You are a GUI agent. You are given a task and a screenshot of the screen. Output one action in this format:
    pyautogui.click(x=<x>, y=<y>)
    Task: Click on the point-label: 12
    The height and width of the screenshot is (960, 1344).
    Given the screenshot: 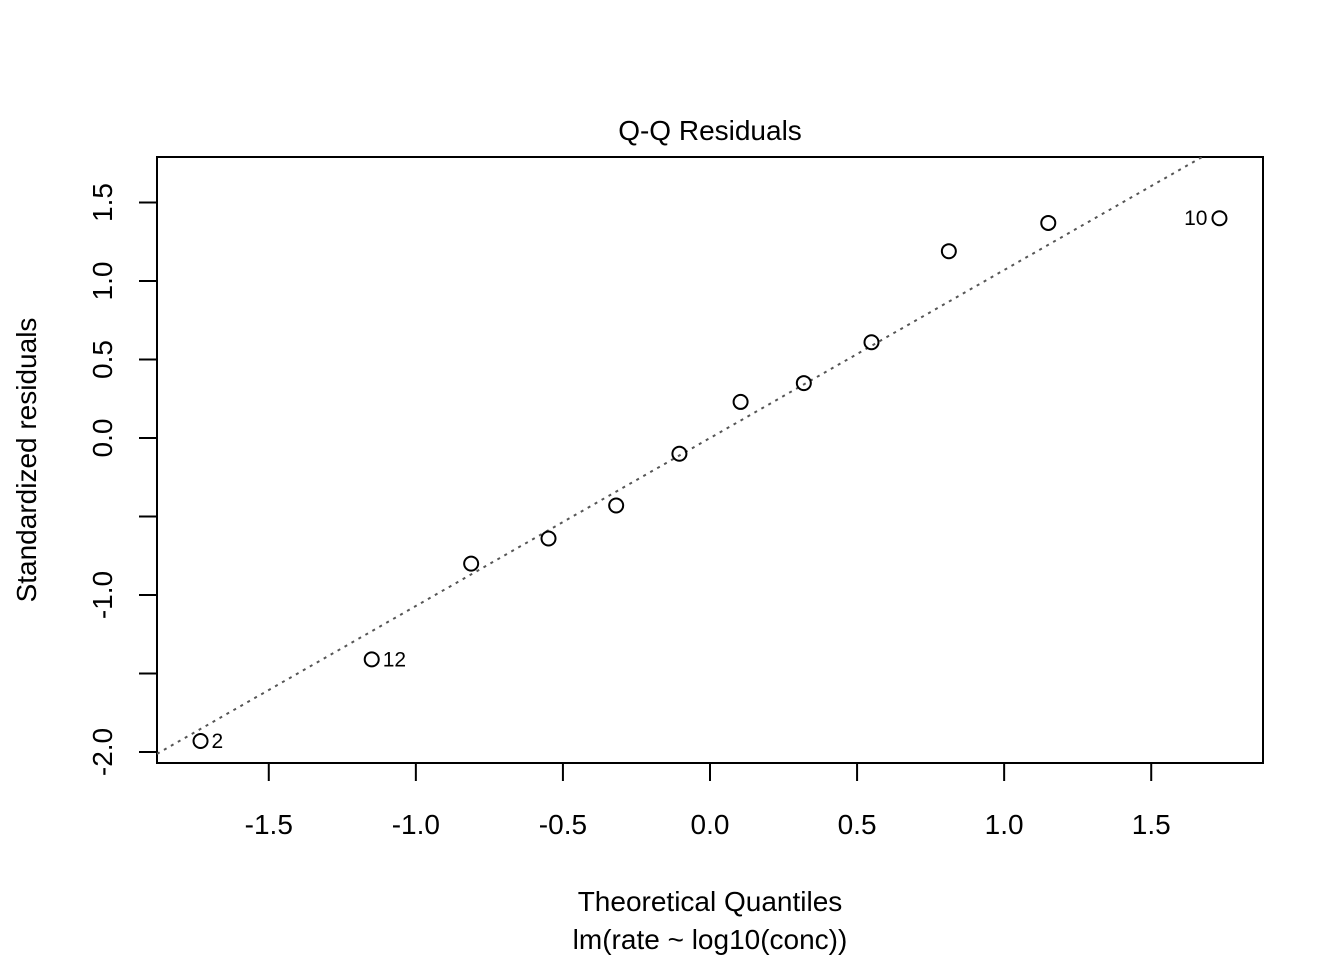 What is the action you would take?
    pyautogui.click(x=394, y=659)
    